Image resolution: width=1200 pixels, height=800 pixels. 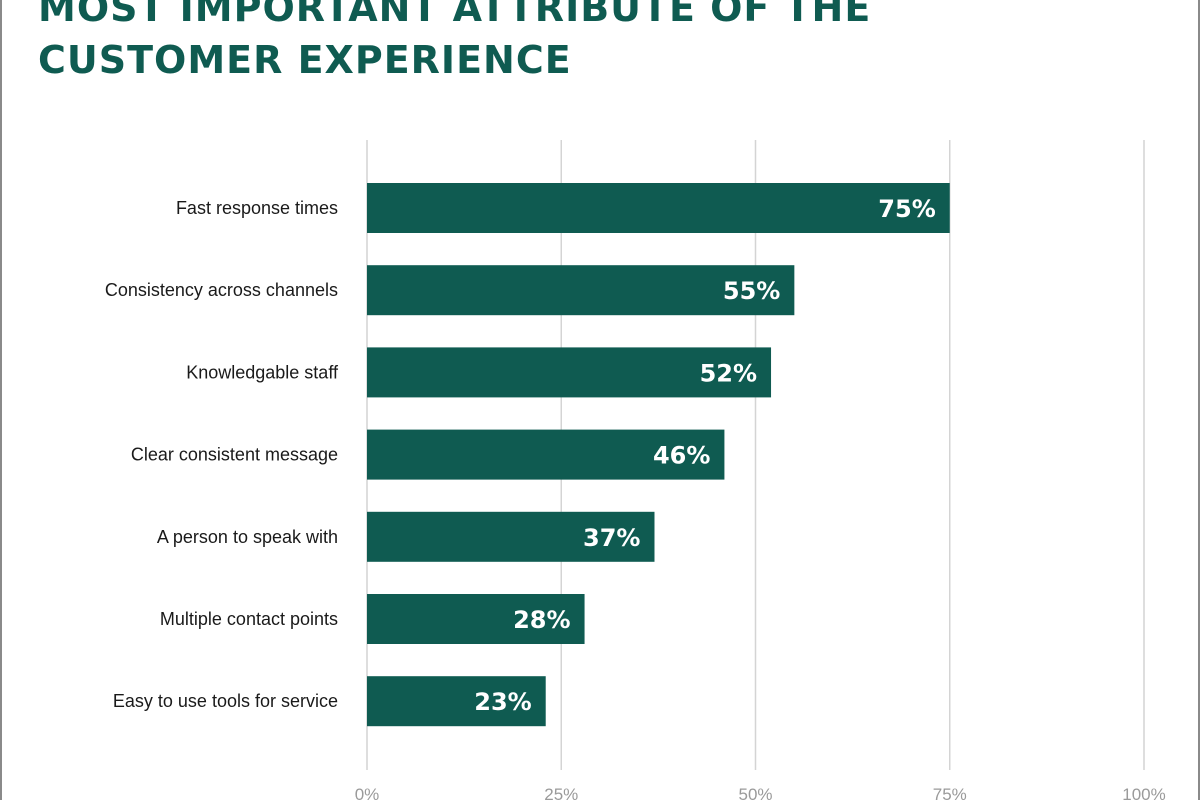 I want to click on bar-value-label: 28%, so click(x=541, y=620).